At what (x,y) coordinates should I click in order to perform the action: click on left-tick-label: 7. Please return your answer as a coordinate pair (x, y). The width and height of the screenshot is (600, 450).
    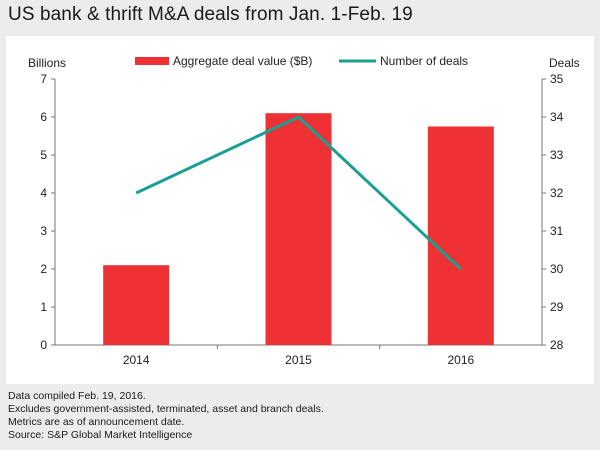
    Looking at the image, I should click on (43, 79).